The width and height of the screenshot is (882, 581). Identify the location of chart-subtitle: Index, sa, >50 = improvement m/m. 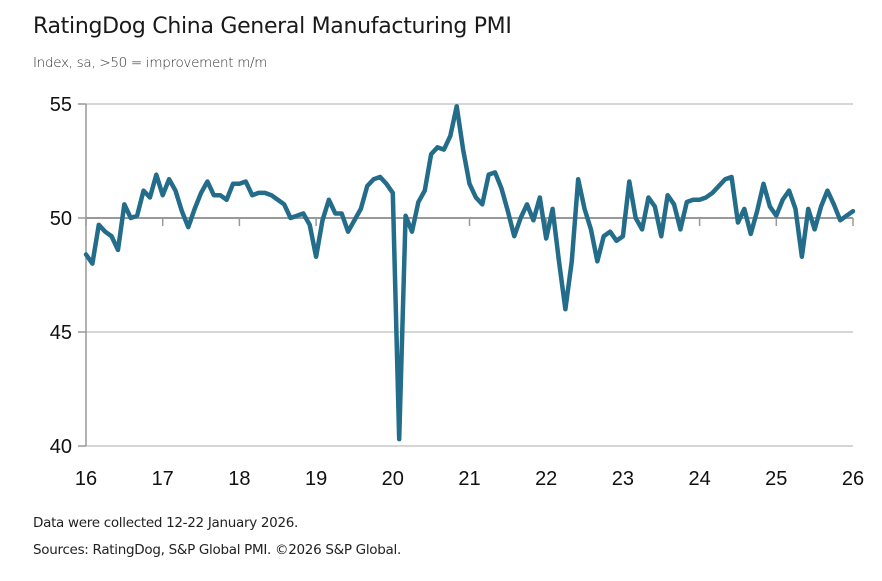
(150, 63).